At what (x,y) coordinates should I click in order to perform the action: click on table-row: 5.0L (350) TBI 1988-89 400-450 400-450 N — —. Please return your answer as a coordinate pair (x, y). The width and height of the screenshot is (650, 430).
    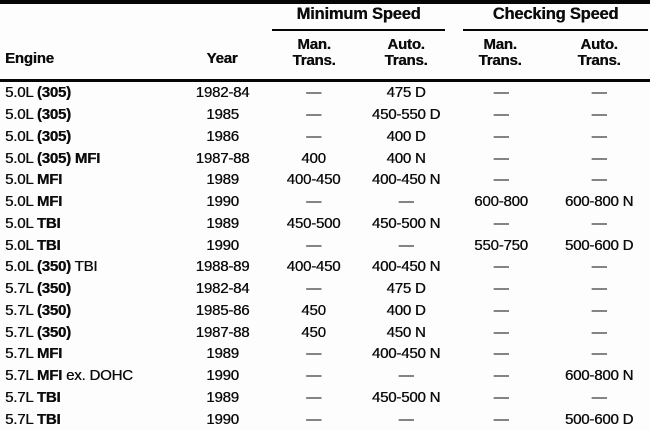
    Looking at the image, I should click on (325, 267).